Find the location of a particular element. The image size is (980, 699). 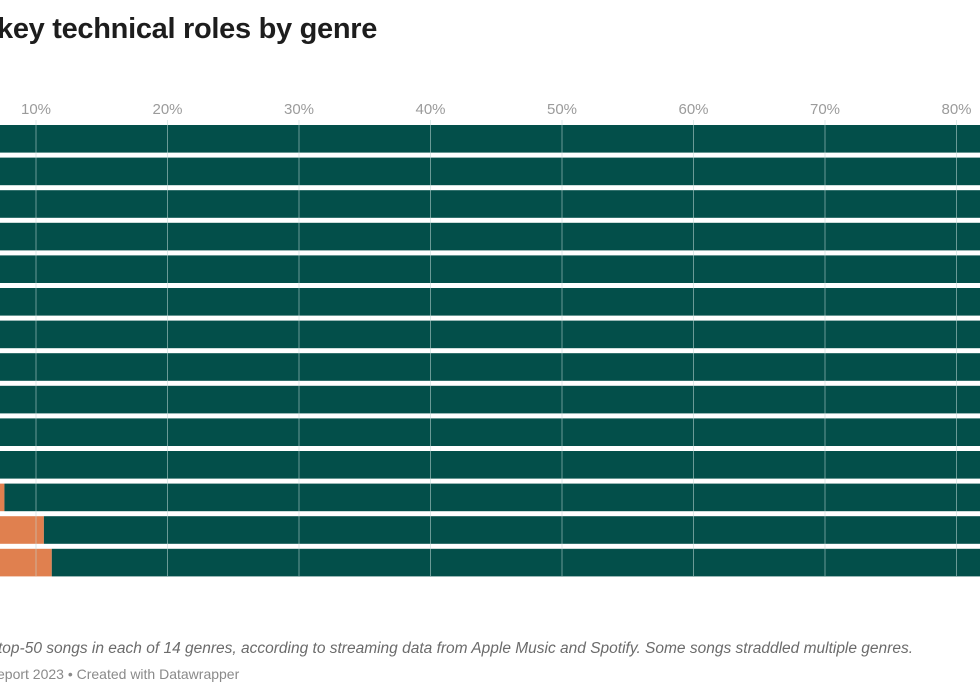

x-axis-ticks: 10% 20% 30% 40% 50% 60% 70% 80% is located at coordinates (496, 109).